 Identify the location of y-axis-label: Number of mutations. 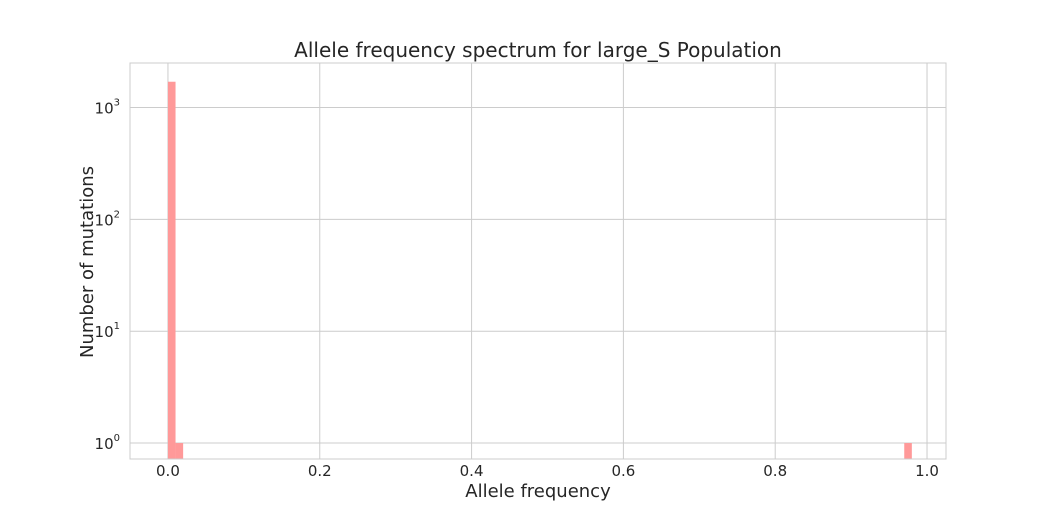
(87, 262).